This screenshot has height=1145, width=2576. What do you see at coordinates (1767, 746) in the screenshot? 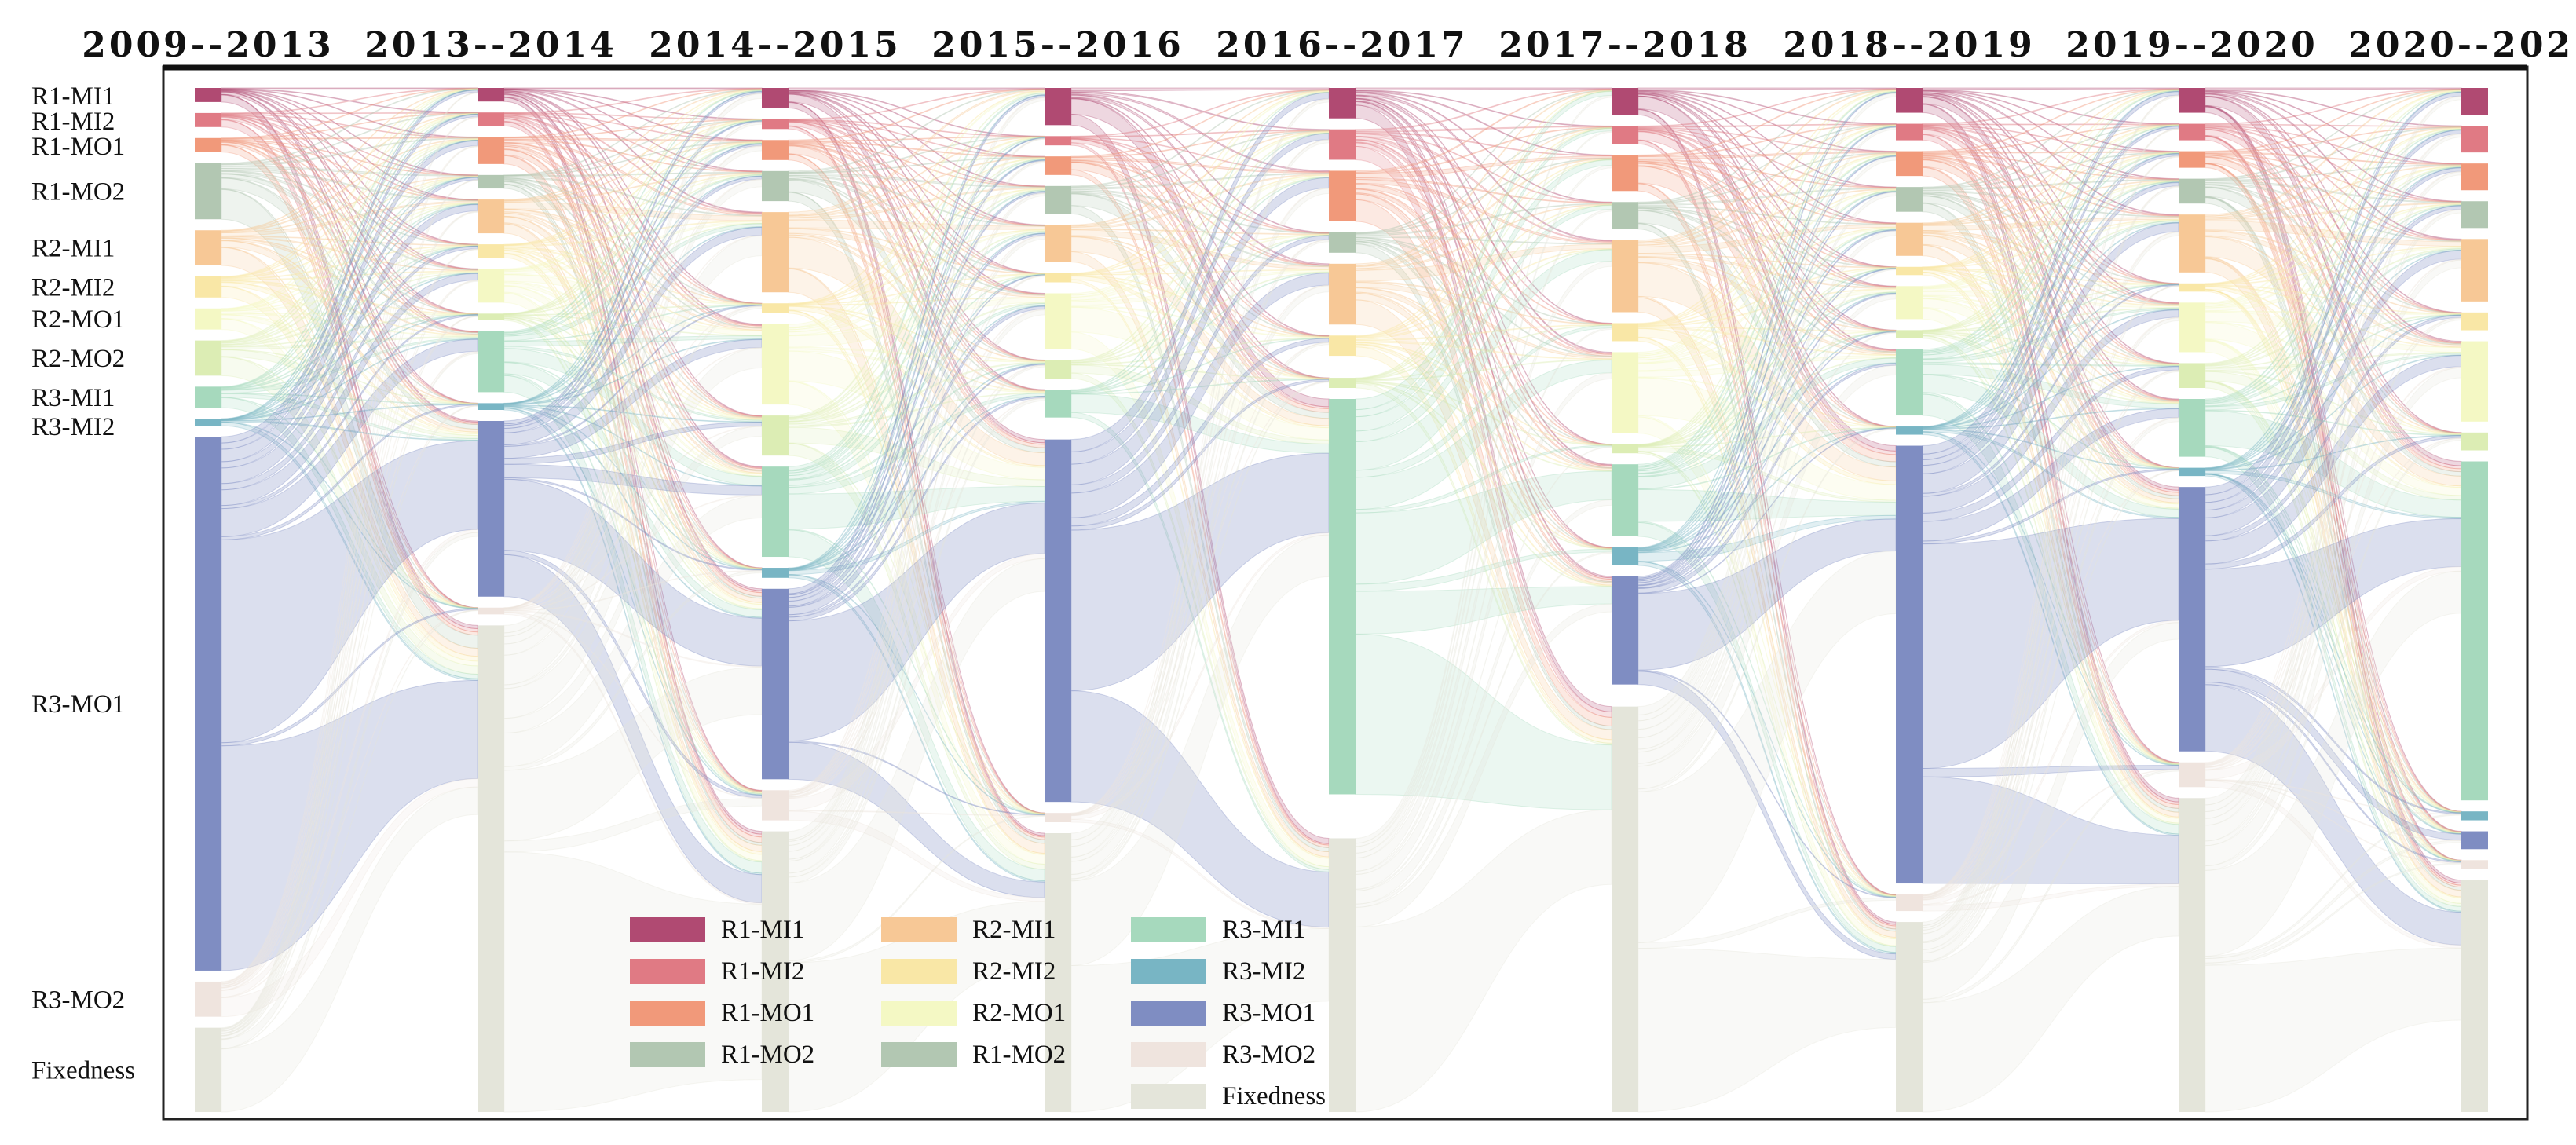
I see `flow-5-fixedness-to-r3-mo1` at bounding box center [1767, 746].